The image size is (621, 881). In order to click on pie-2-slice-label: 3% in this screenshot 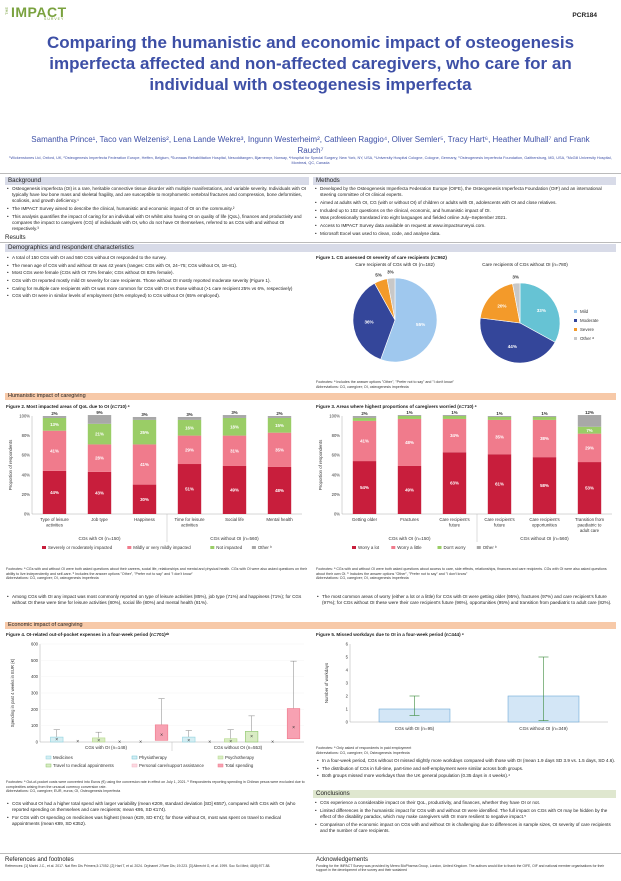, I will do `click(515, 277)`.